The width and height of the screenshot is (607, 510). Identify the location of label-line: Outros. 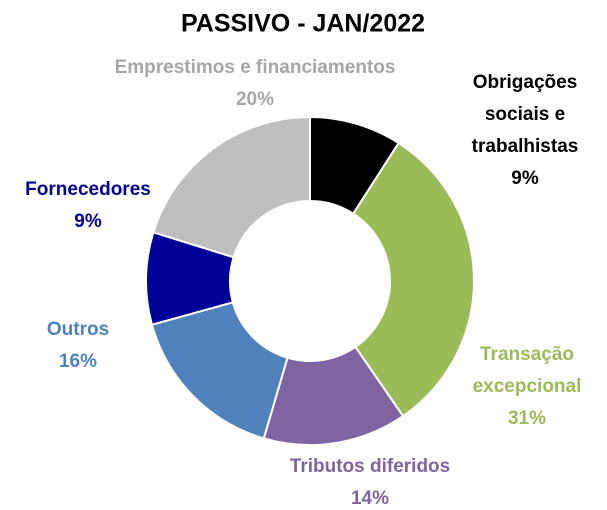
(78, 329).